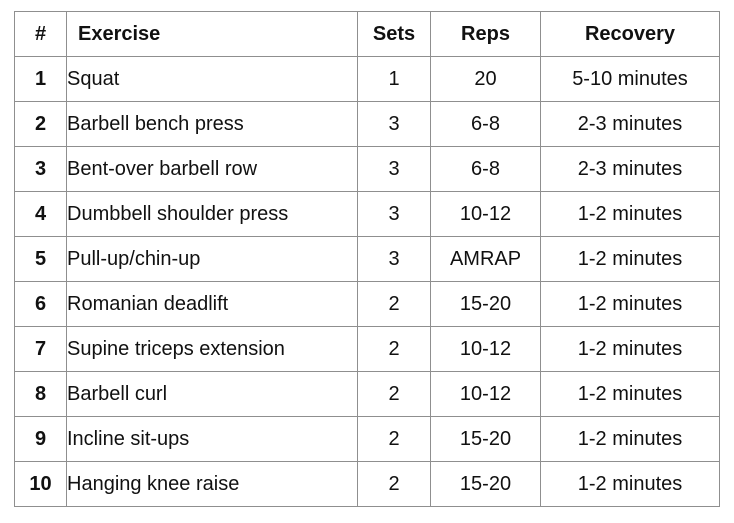  What do you see at coordinates (40, 439) in the screenshot?
I see `cell-num: 9` at bounding box center [40, 439].